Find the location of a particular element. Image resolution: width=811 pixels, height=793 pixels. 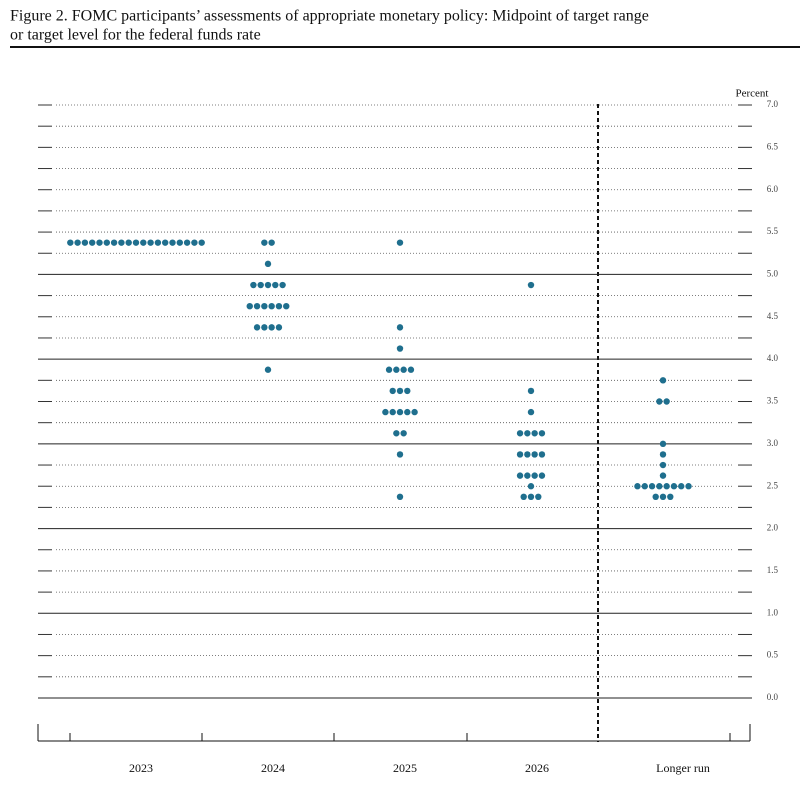

y-tick-label: 5.5 is located at coordinates (773, 231).